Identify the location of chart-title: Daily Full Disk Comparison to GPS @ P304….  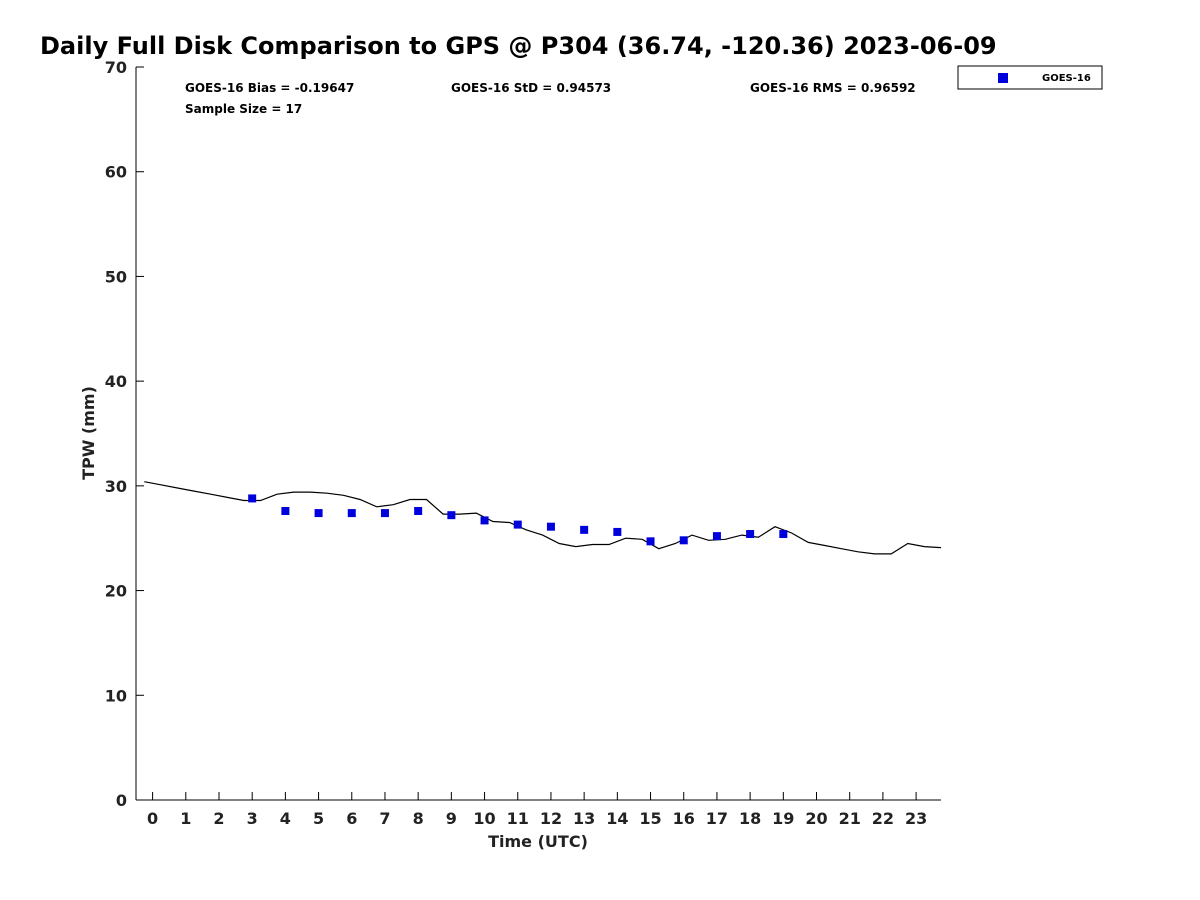
(518, 46).